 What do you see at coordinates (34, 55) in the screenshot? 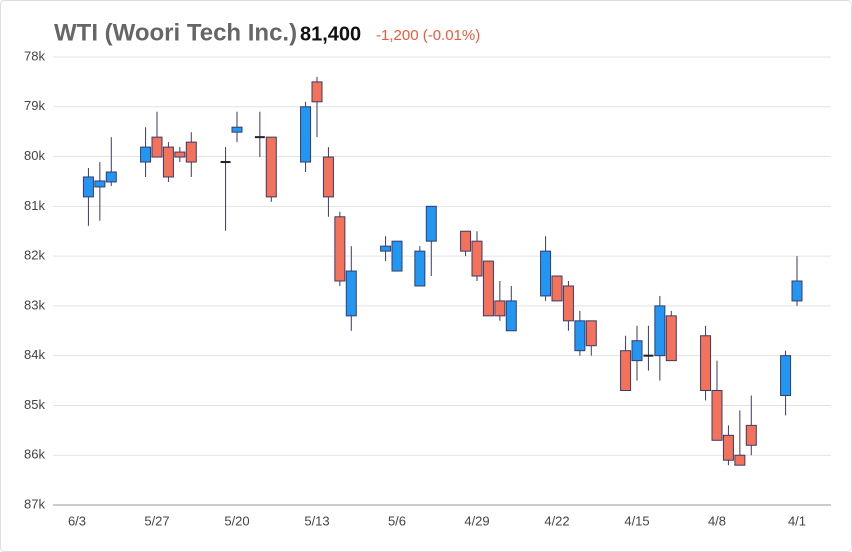
I see `y-tick-label: 78k` at bounding box center [34, 55].